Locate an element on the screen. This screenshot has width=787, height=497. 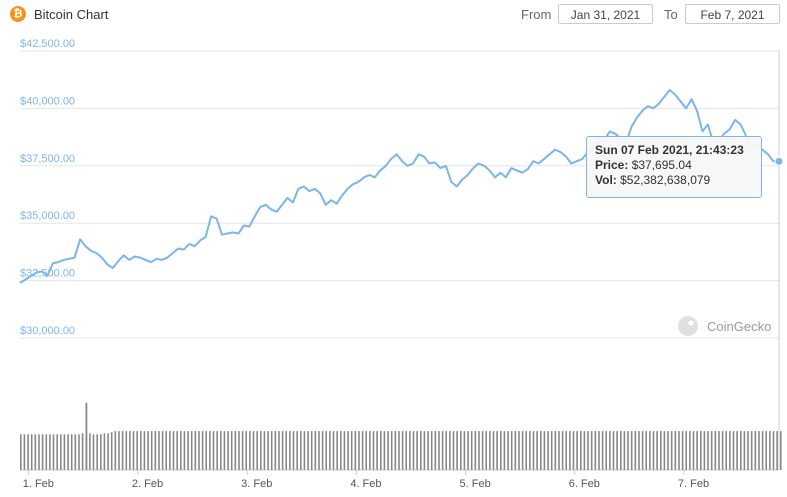
y-tick-label: $42,500.00 is located at coordinates (47, 44).